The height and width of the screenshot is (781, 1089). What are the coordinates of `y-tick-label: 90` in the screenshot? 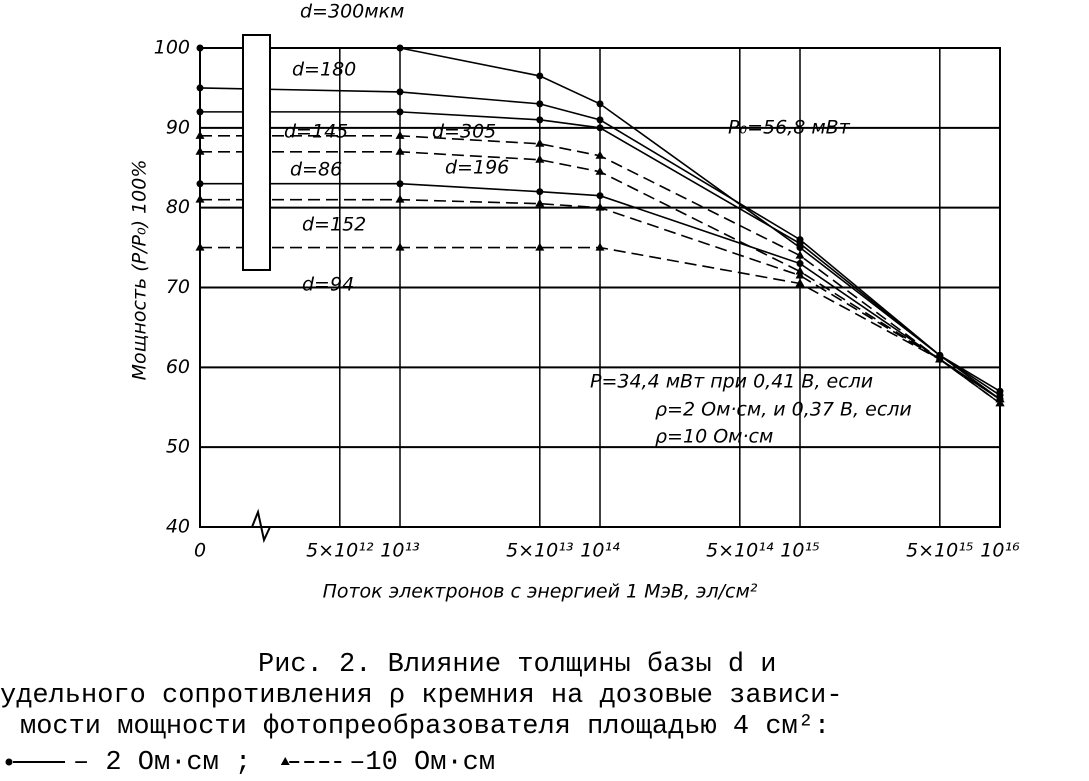 It's located at (178, 127).